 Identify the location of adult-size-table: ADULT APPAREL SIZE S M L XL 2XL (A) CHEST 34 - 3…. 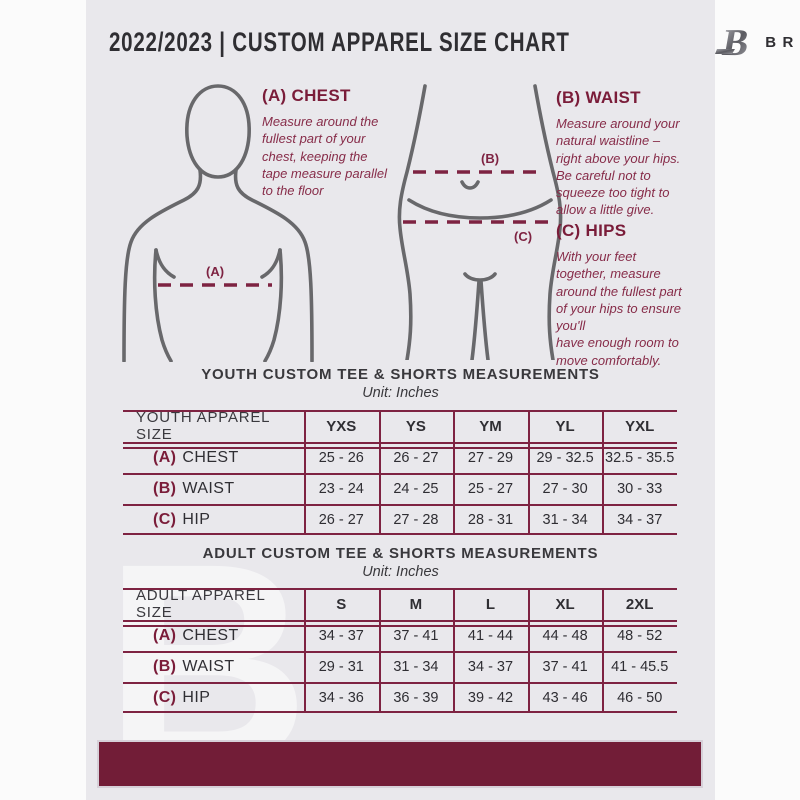
(400, 650).